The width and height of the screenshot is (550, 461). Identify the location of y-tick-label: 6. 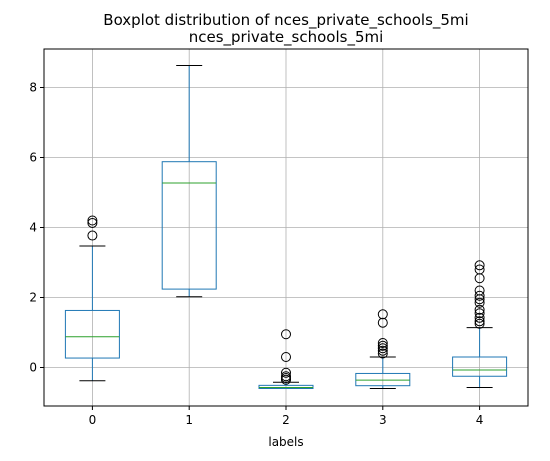
(33, 158).